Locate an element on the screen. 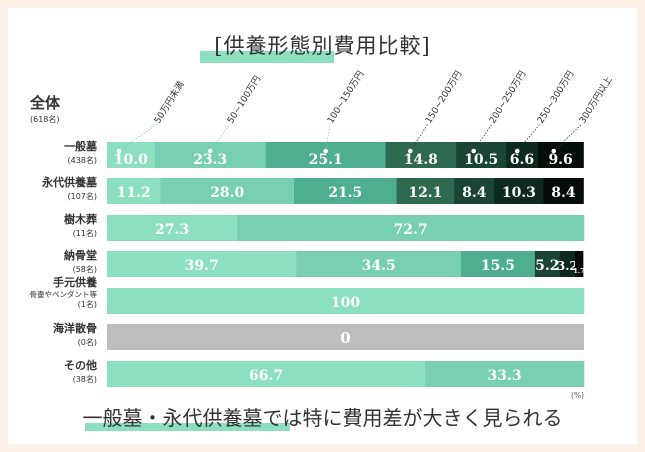  legend-label: 50~100万円 is located at coordinates (244, 100).